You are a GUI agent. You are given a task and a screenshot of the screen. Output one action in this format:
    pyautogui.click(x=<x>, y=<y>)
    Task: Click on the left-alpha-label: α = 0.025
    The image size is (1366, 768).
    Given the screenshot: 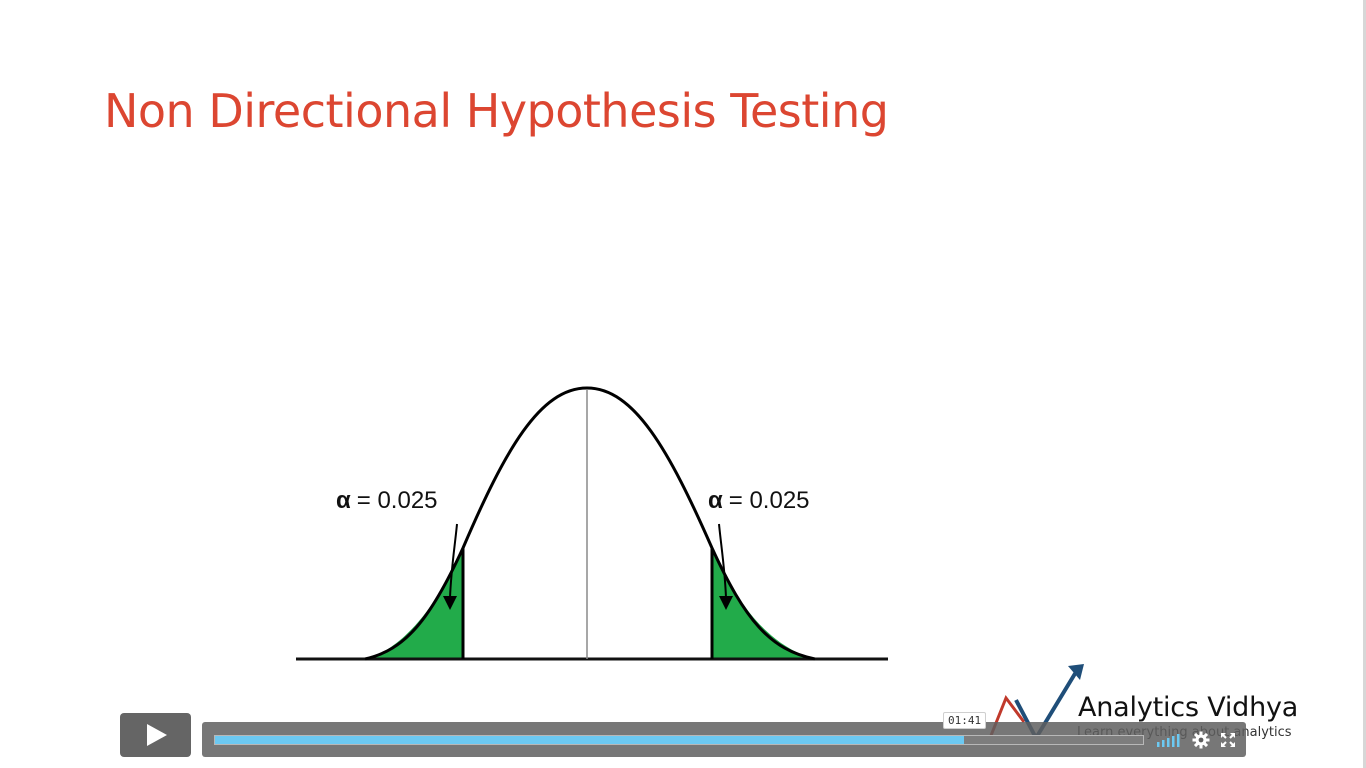 What is the action you would take?
    pyautogui.click(x=387, y=500)
    